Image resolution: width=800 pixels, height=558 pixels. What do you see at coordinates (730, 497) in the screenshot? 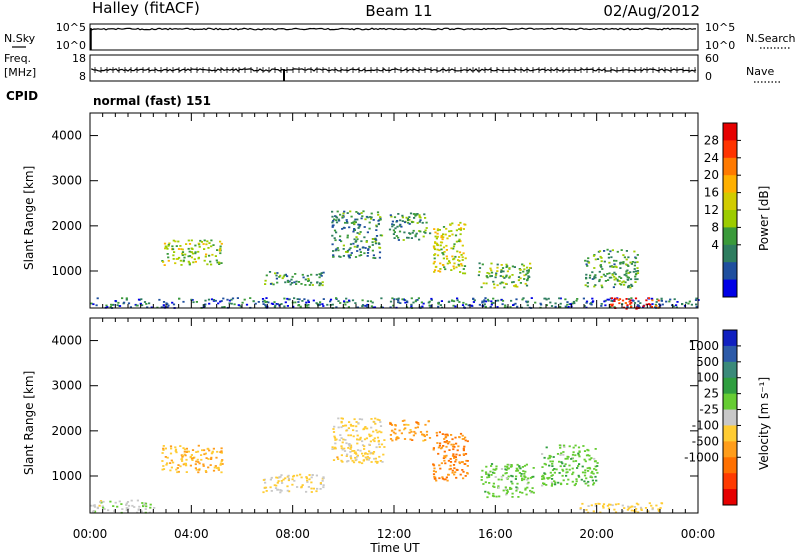
I see `colorbar-swatch` at bounding box center [730, 497].